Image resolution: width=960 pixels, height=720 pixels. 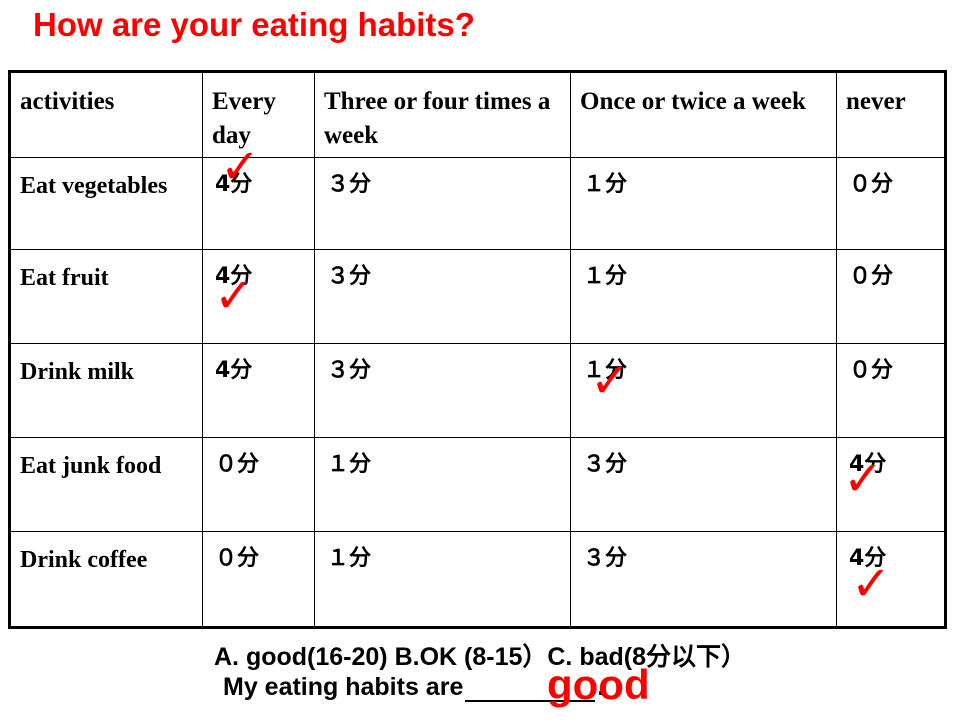 I want to click on activity-label: Drink coffee, so click(x=105, y=580).